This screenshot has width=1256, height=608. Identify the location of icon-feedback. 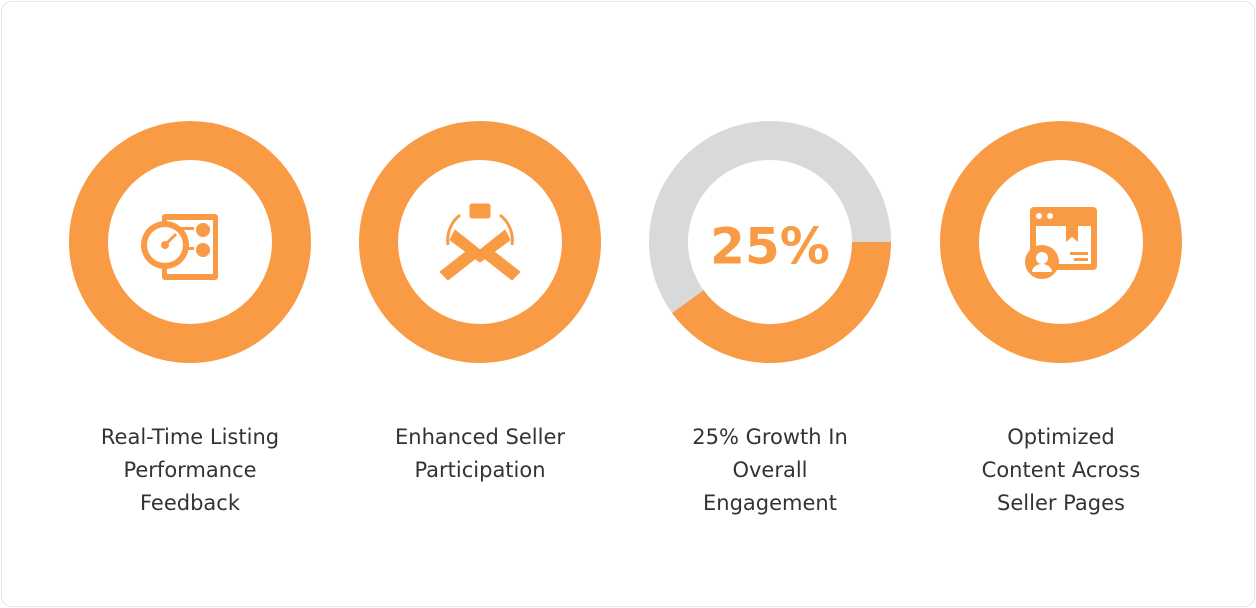
(179, 247).